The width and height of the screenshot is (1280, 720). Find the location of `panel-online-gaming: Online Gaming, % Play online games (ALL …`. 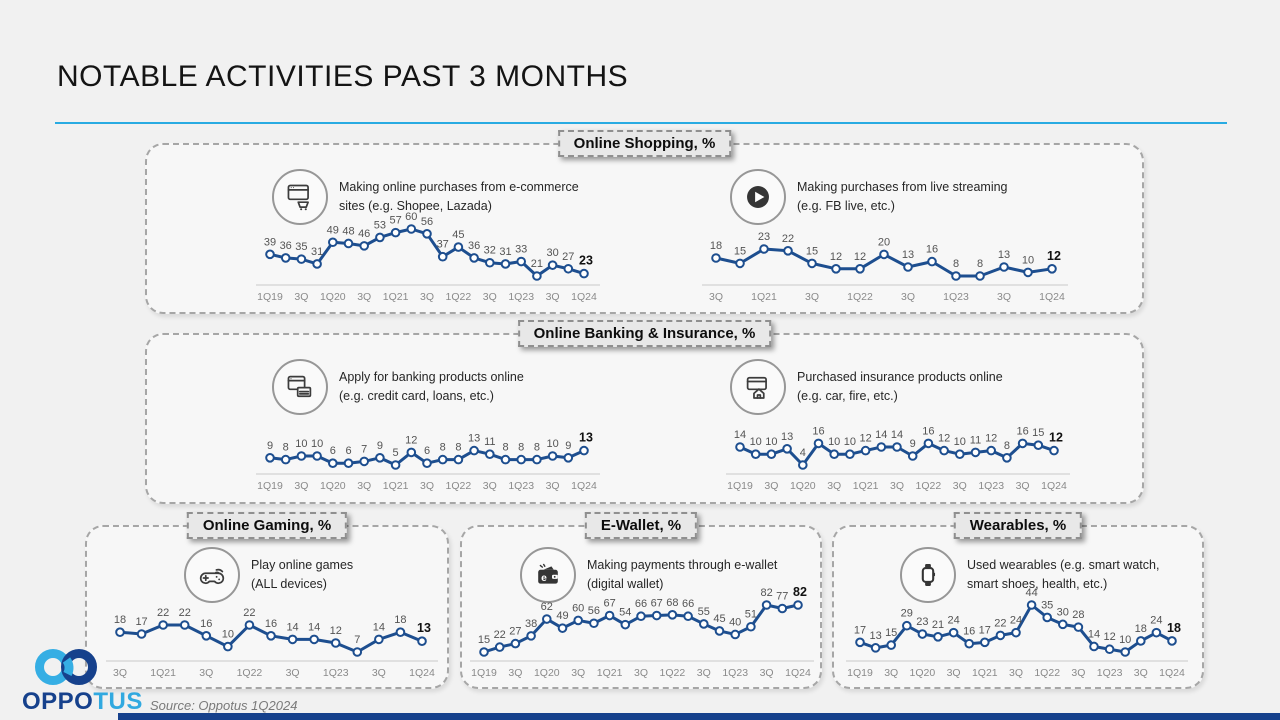

panel-online-gaming: Online Gaming, % Play online games (ALL … is located at coordinates (267, 600).